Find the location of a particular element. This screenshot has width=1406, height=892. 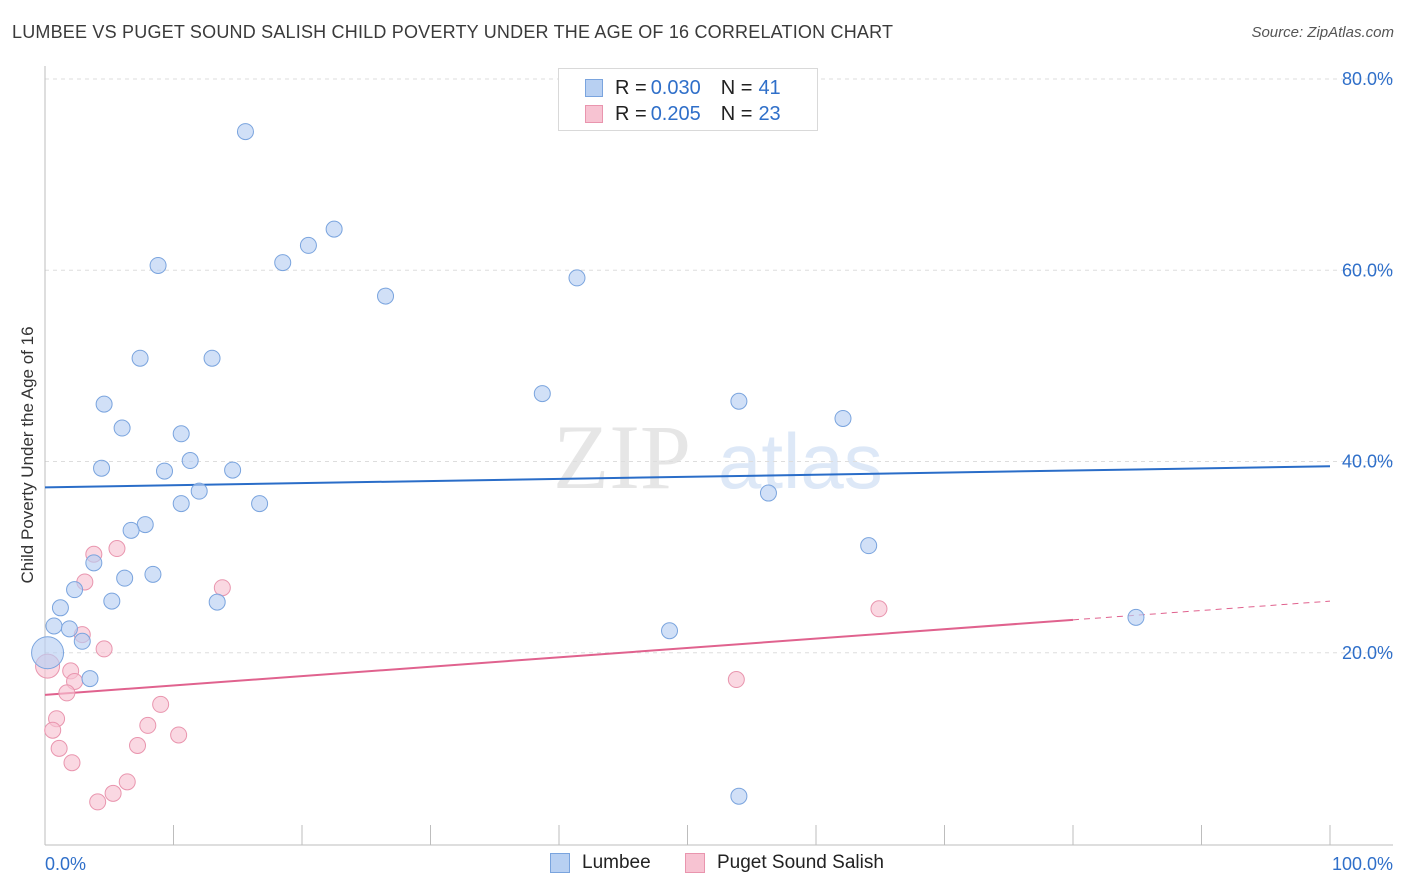

legend-row-salish: R = 0.205 N = 23 is located at coordinates (683, 114).